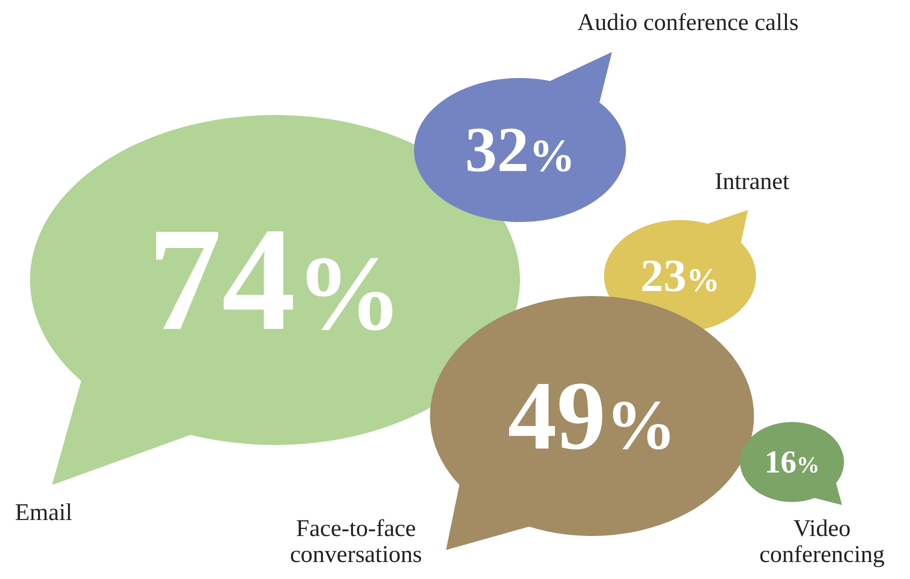 Image resolution: width=910 pixels, height=579 pixels. What do you see at coordinates (275, 280) in the screenshot?
I see `data-label: 74%` at bounding box center [275, 280].